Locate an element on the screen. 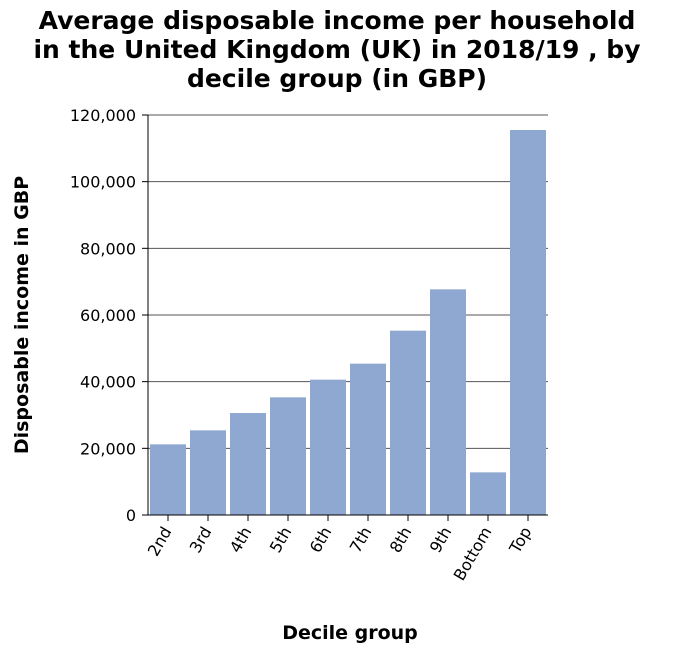 Image resolution: width=674 pixels, height=654 pixels. x-tick-label: Top is located at coordinates (520, 541).